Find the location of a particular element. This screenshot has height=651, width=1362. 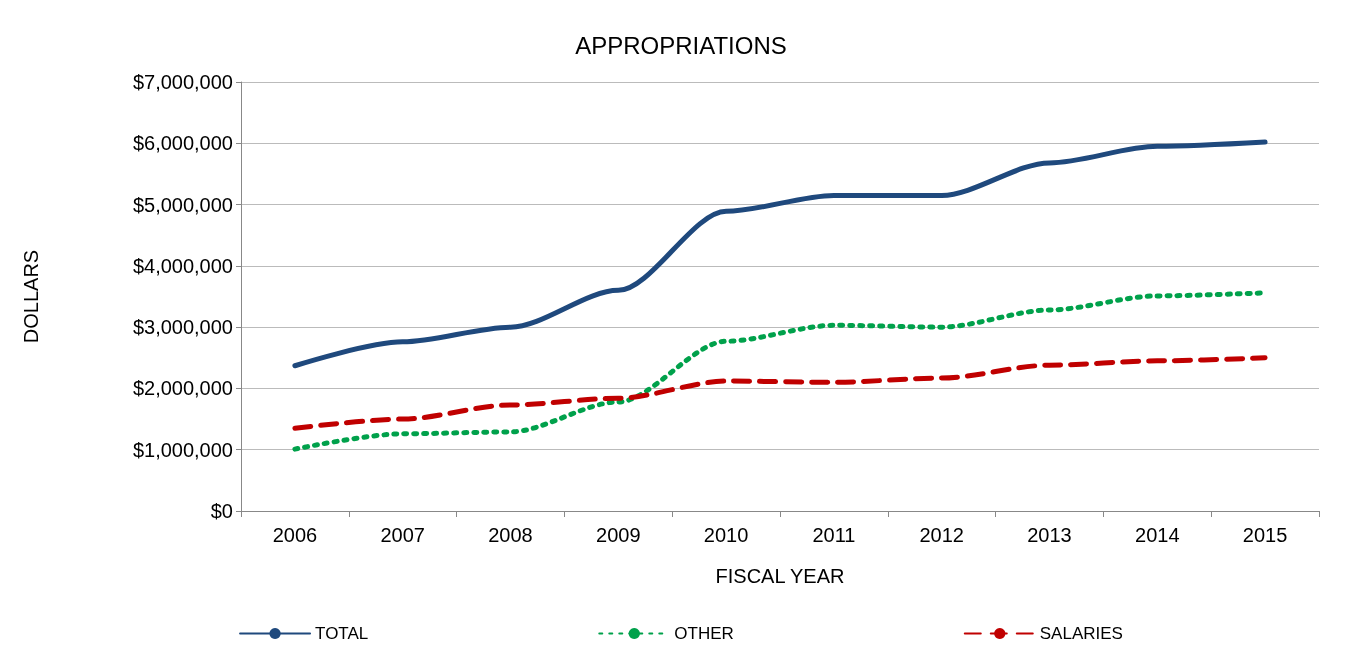

y-tick-label: $2,000,000 is located at coordinates (182, 388).